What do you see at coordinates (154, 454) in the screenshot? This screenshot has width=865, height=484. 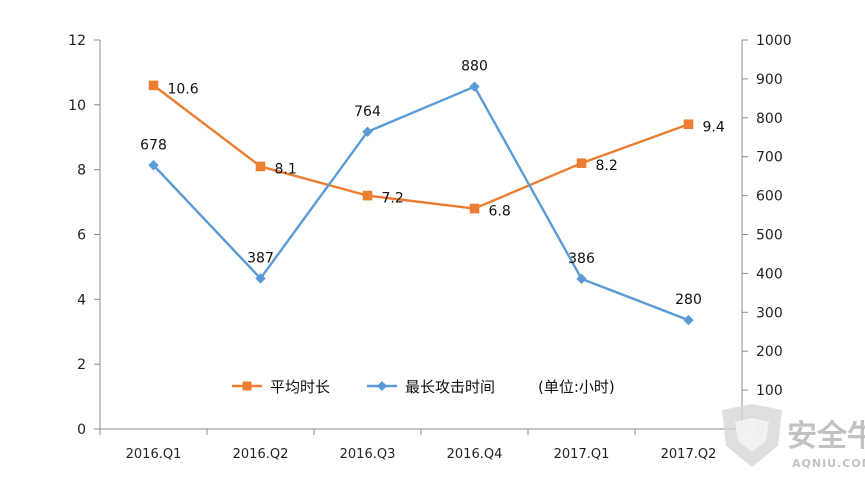 I see `x-tick-label: 2016.Q1` at bounding box center [154, 454].